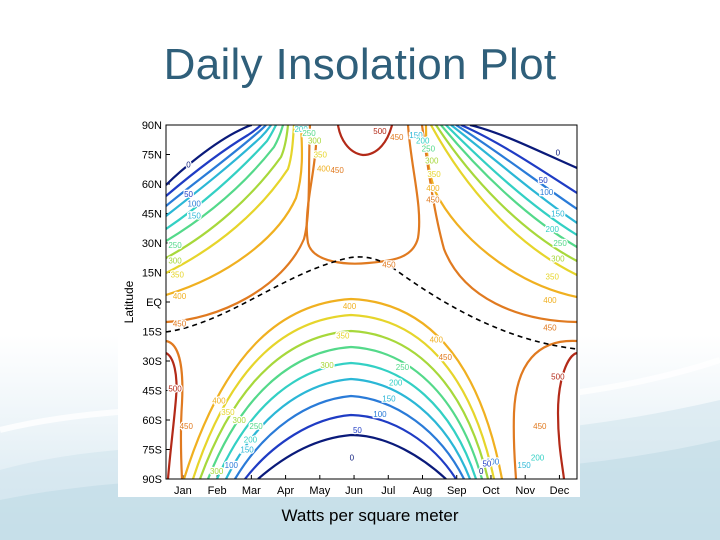 The width and height of the screenshot is (720, 540). I want to click on x-tick-Jan: Jan, so click(183, 491).